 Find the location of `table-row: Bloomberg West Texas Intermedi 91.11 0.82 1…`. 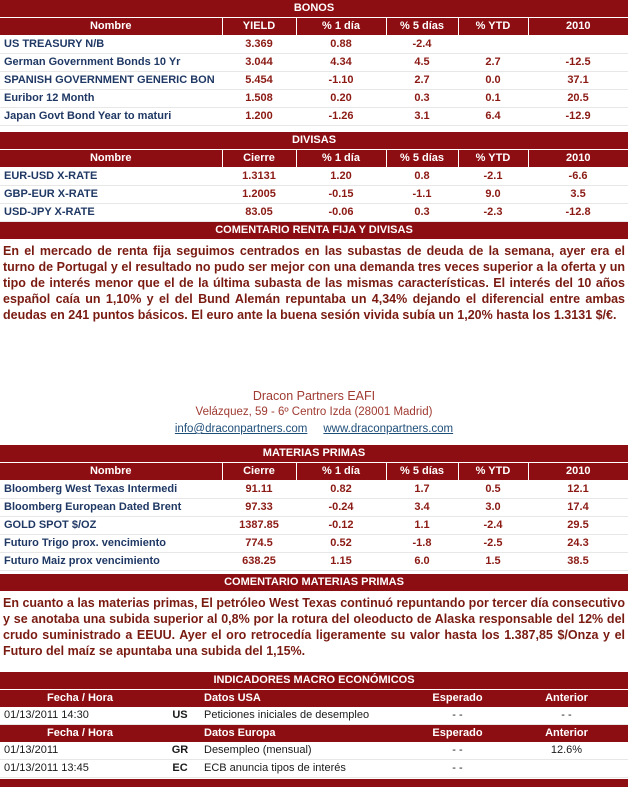

table-row: Bloomberg West Texas Intermedi 91.11 0.82 1… is located at coordinates (314, 489).